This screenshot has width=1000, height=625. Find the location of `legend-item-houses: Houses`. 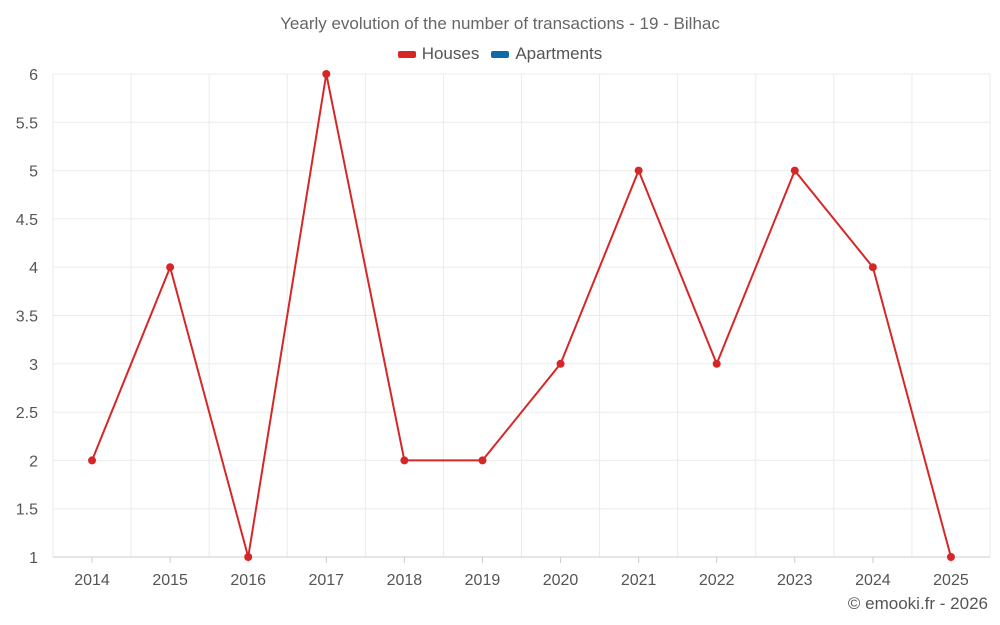

legend-item-houses: Houses is located at coordinates (438, 54).